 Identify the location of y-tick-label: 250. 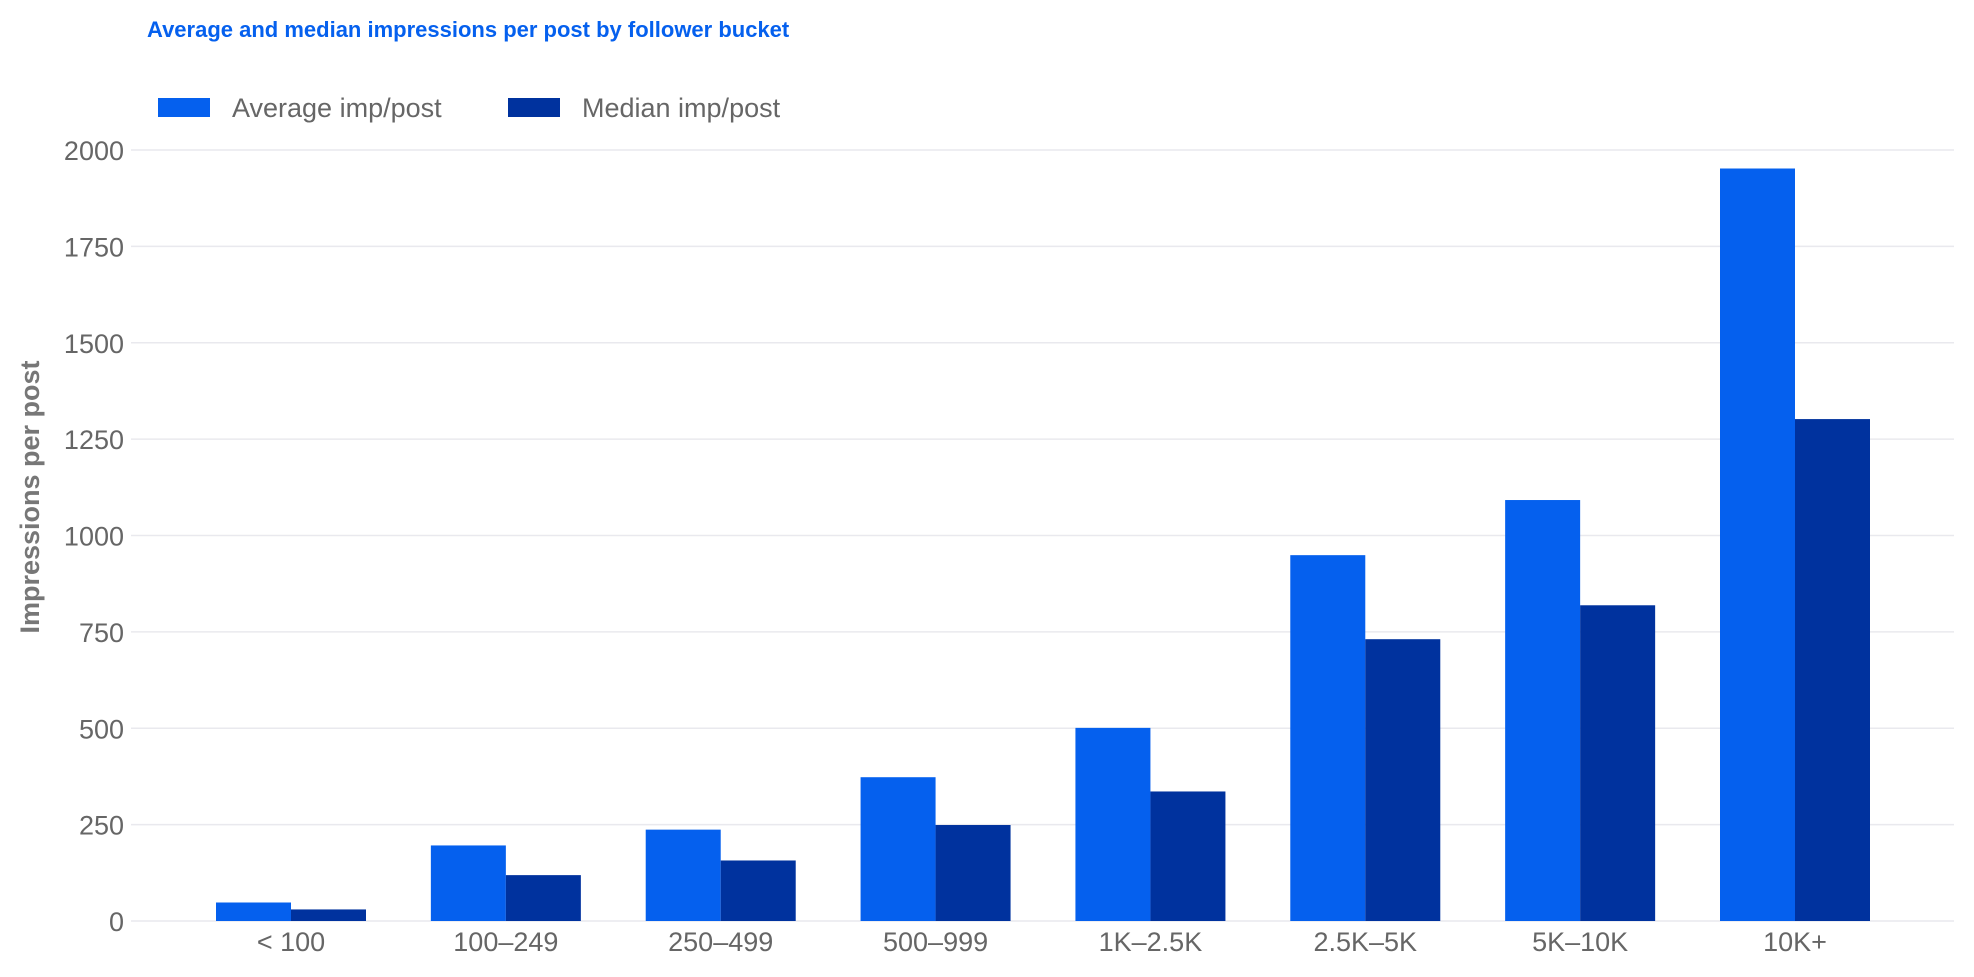
(101, 826).